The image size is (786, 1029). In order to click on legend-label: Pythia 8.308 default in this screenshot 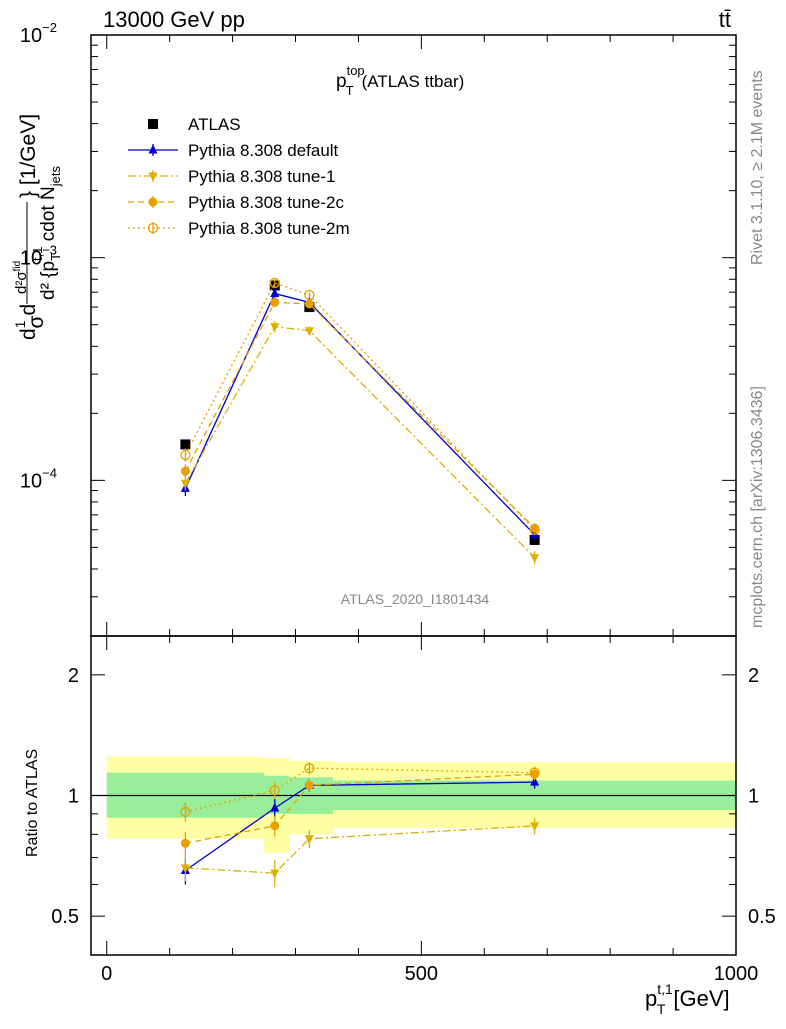, I will do `click(263, 150)`.